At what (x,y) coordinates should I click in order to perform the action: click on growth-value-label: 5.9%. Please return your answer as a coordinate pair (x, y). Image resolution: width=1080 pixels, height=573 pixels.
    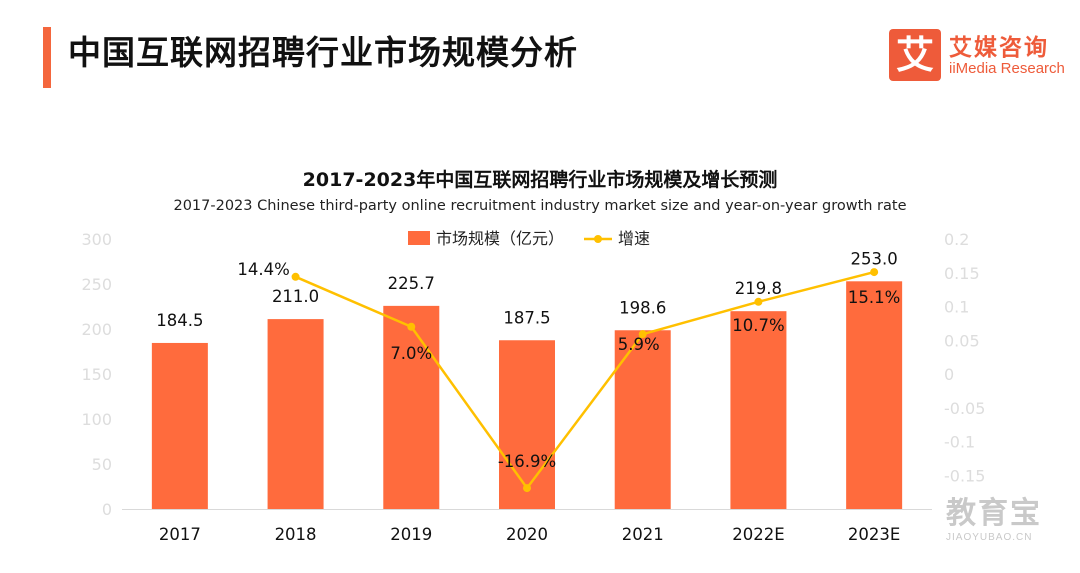
    Looking at the image, I should click on (639, 344).